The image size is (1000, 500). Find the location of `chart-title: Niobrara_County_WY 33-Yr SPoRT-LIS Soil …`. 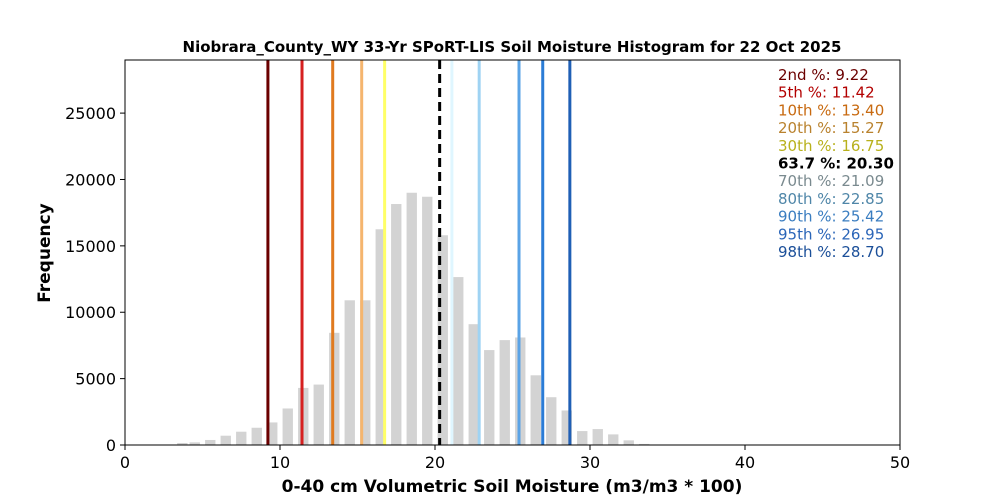

chart-title: Niobrara_County_WY 33-Yr SPoRT-LIS Soil … is located at coordinates (512, 47).